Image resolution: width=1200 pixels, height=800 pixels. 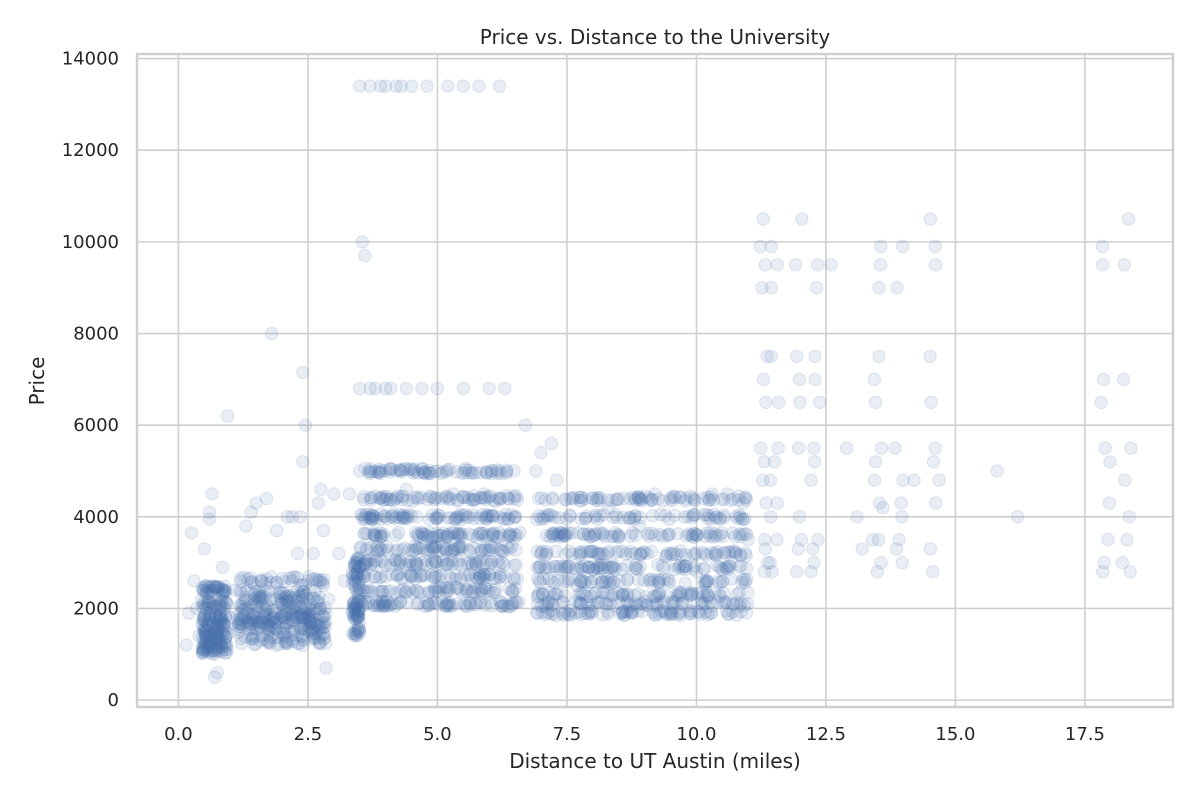 I want to click on y-axis-label: Price, so click(x=37, y=381).